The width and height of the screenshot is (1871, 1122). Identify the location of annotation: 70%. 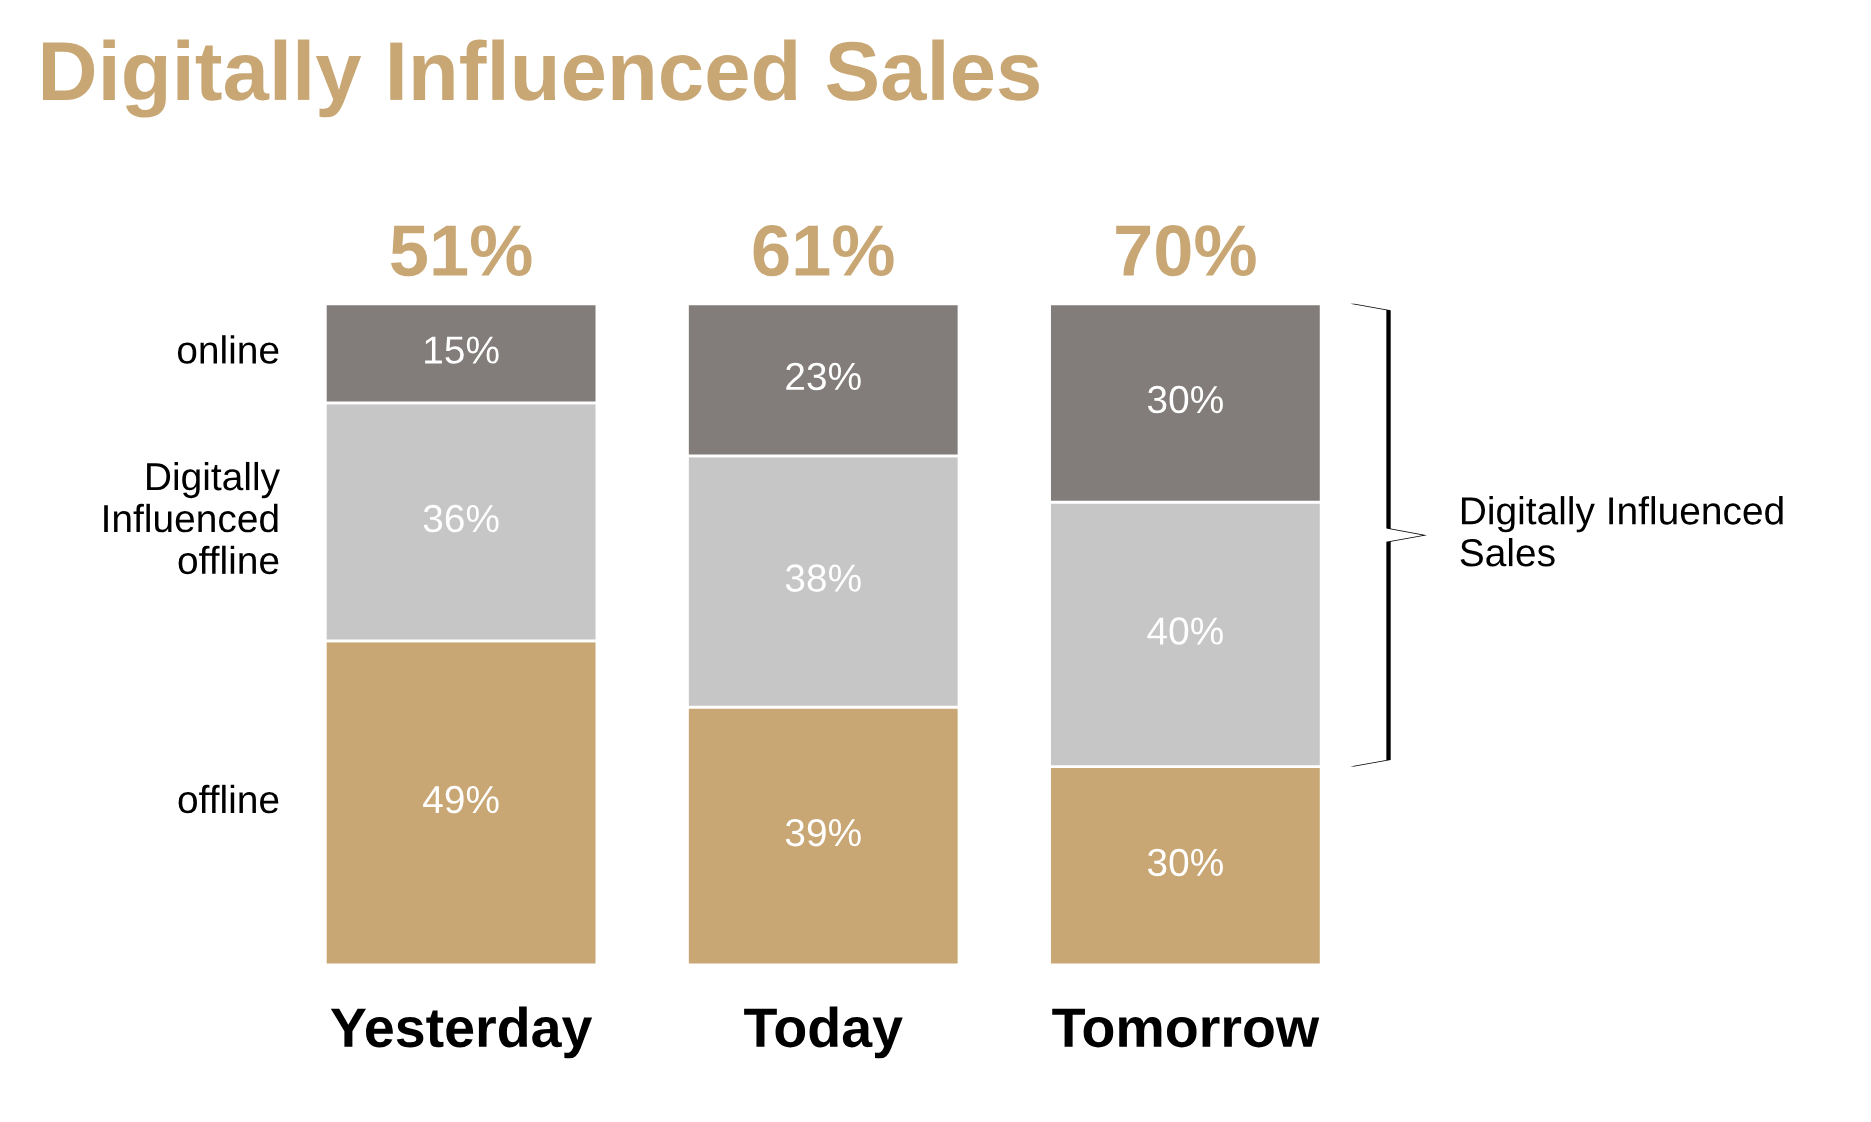
(1186, 251).